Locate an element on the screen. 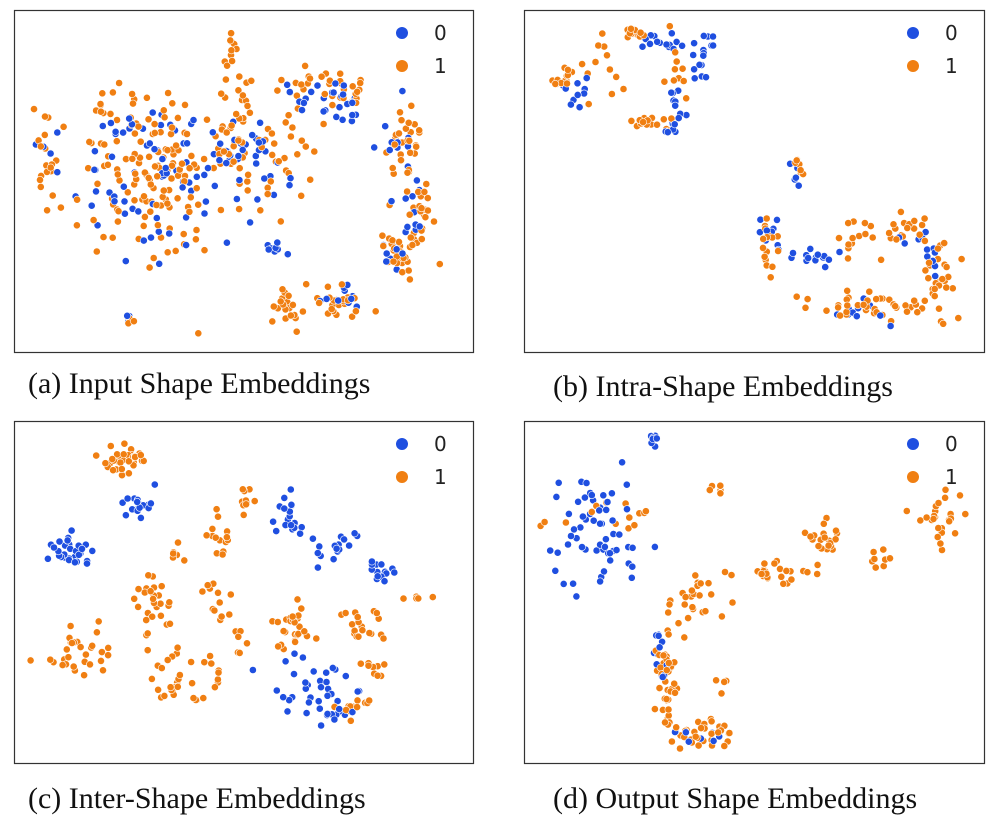  caption-a: (a) Input Shape Embeddings is located at coordinates (199, 383).